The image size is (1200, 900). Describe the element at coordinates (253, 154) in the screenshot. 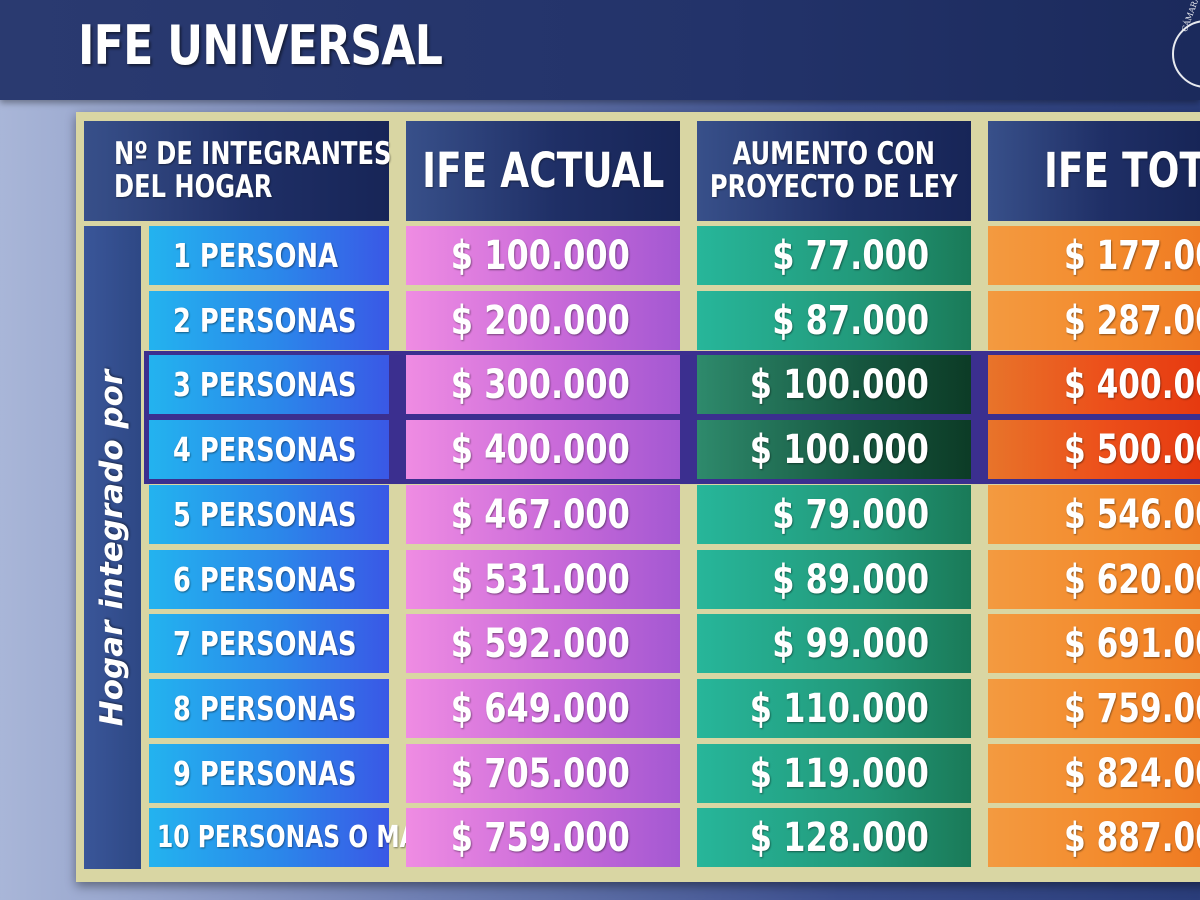

I see `col-header-integrantes-line1: Nº DE INTEGRANTES` at that location.